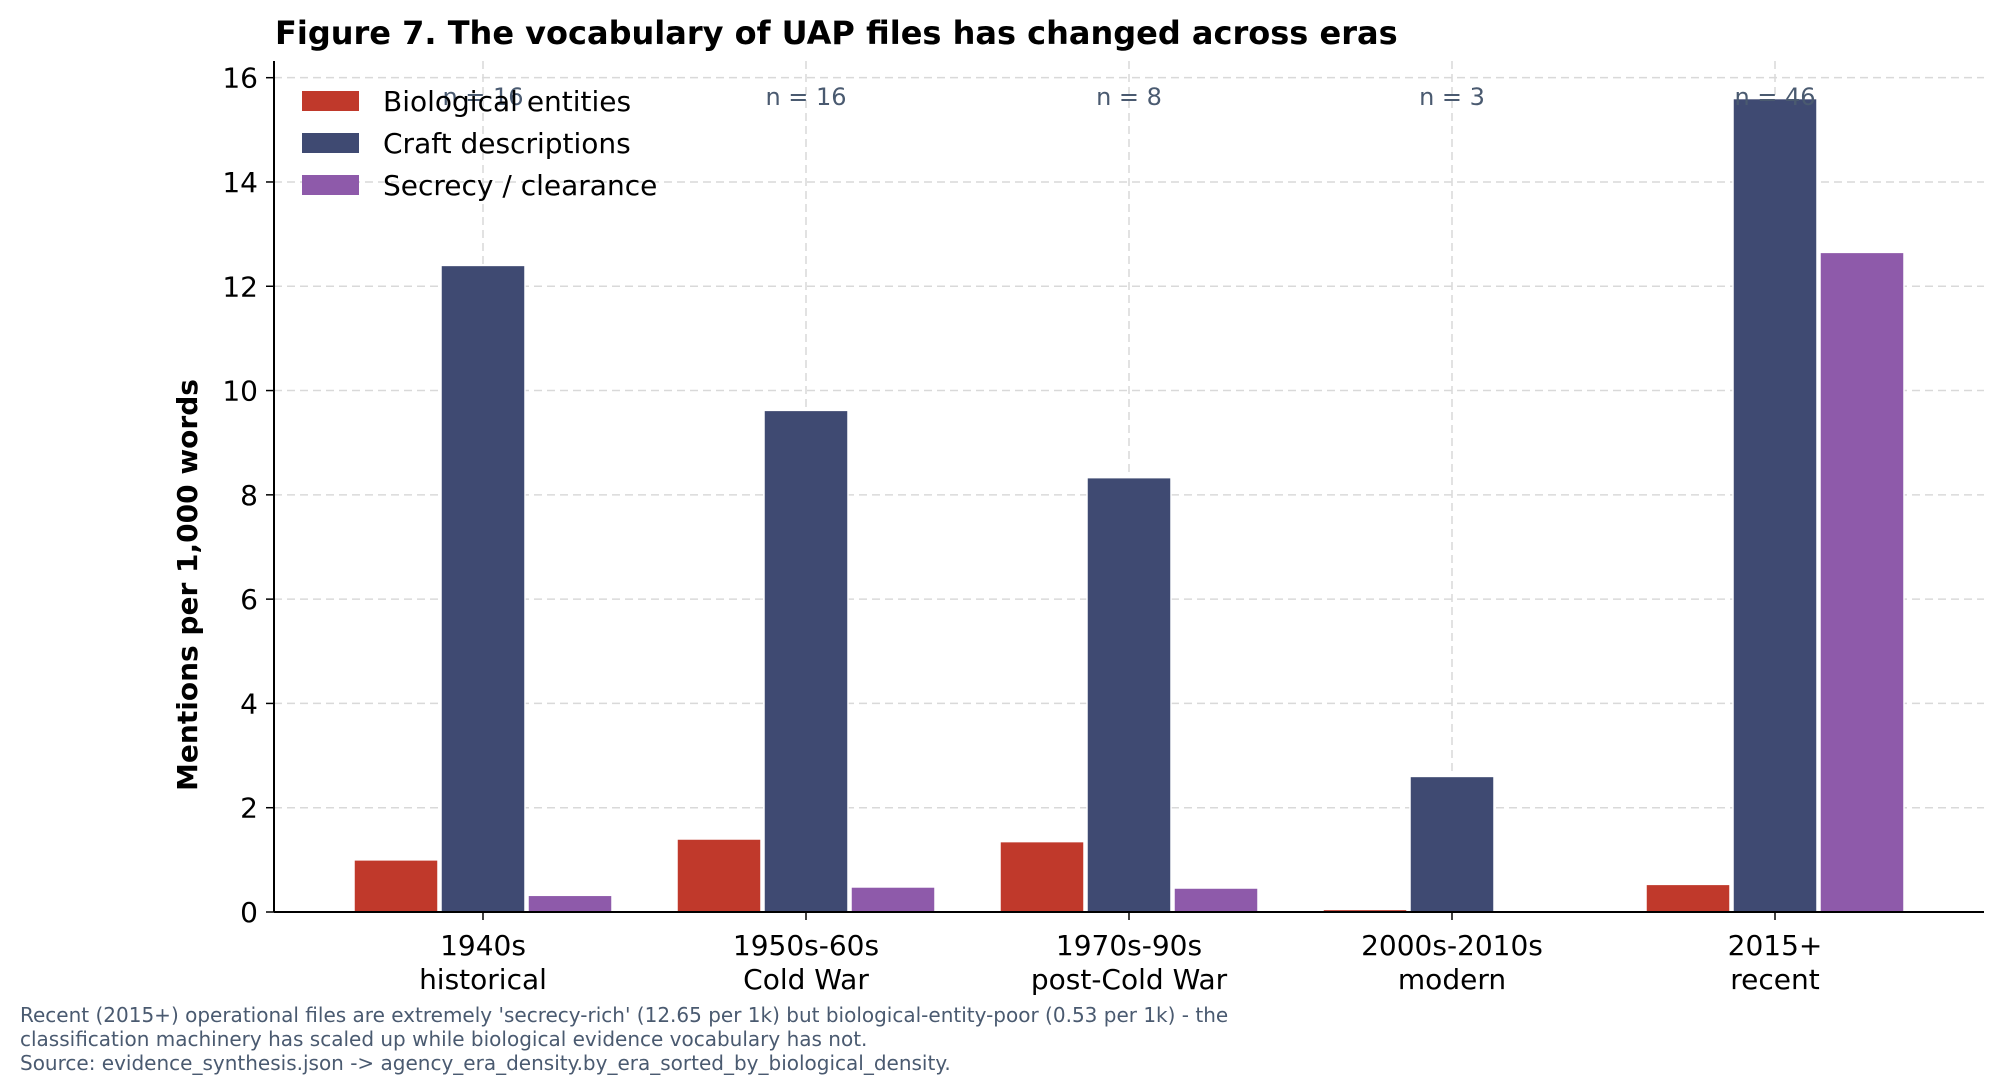 Image resolution: width=1998 pixels, height=1088 pixels. I want to click on x-tick-label: modern, so click(1452, 979).